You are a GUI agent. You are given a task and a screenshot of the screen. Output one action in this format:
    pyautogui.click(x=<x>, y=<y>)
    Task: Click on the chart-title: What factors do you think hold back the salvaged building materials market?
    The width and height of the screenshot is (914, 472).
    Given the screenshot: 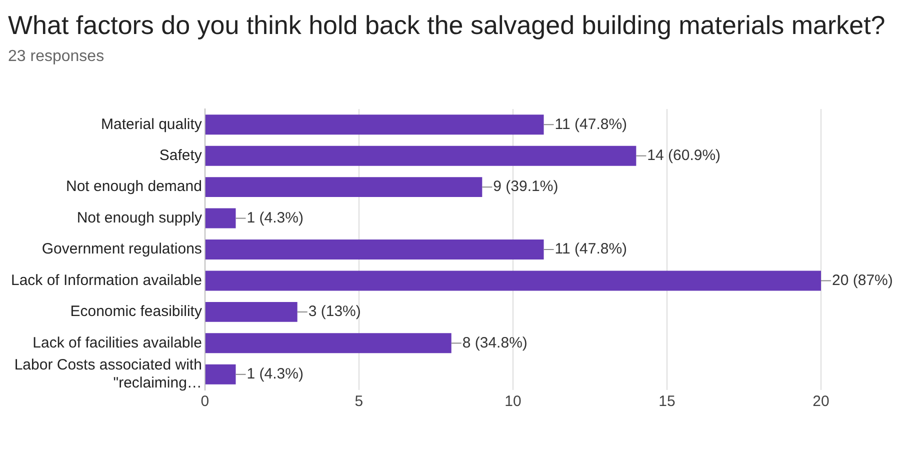 What is the action you would take?
    pyautogui.click(x=447, y=25)
    